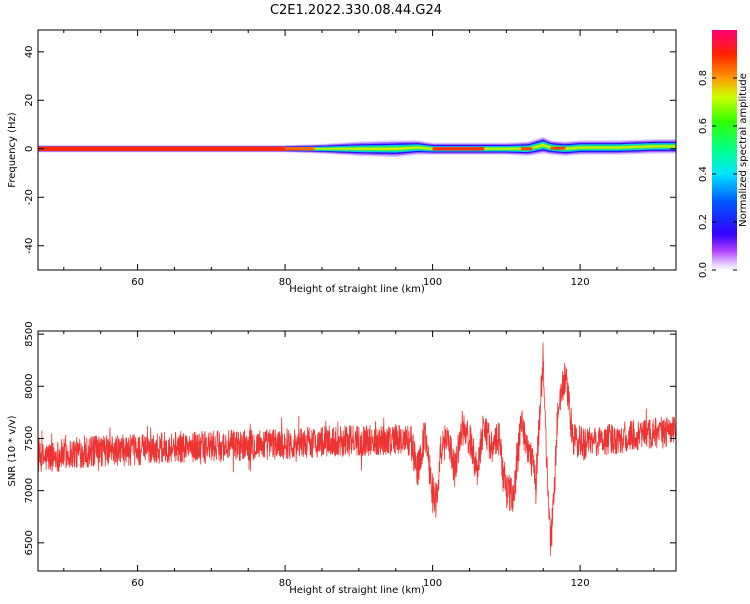 The image size is (750, 604). What do you see at coordinates (703, 174) in the screenshot?
I see `colorbar-tick-label: 0.4` at bounding box center [703, 174].